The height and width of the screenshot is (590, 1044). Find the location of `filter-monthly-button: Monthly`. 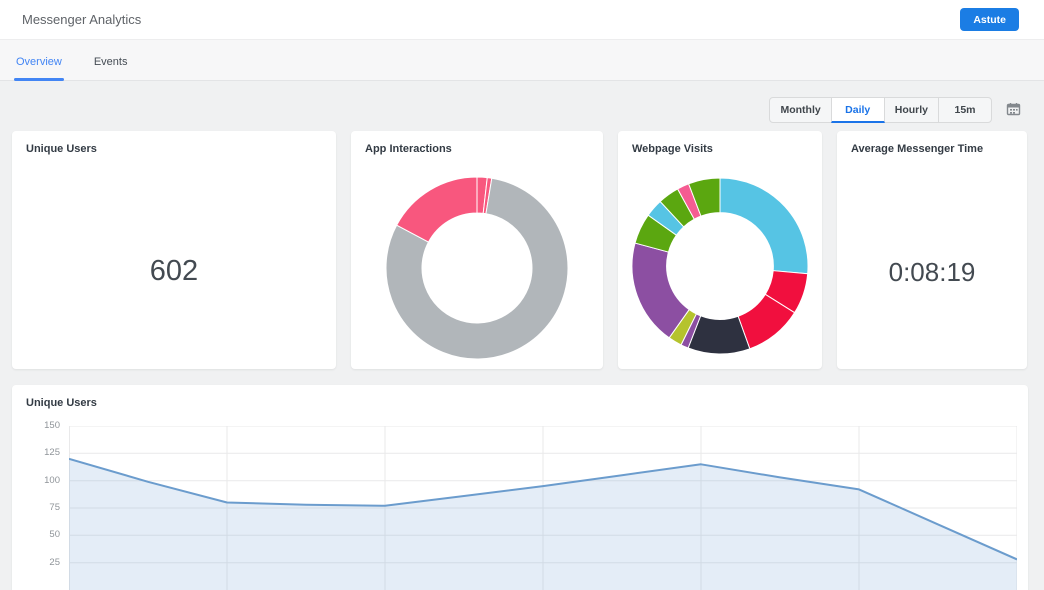

filter-monthly-button: Monthly is located at coordinates (800, 110).